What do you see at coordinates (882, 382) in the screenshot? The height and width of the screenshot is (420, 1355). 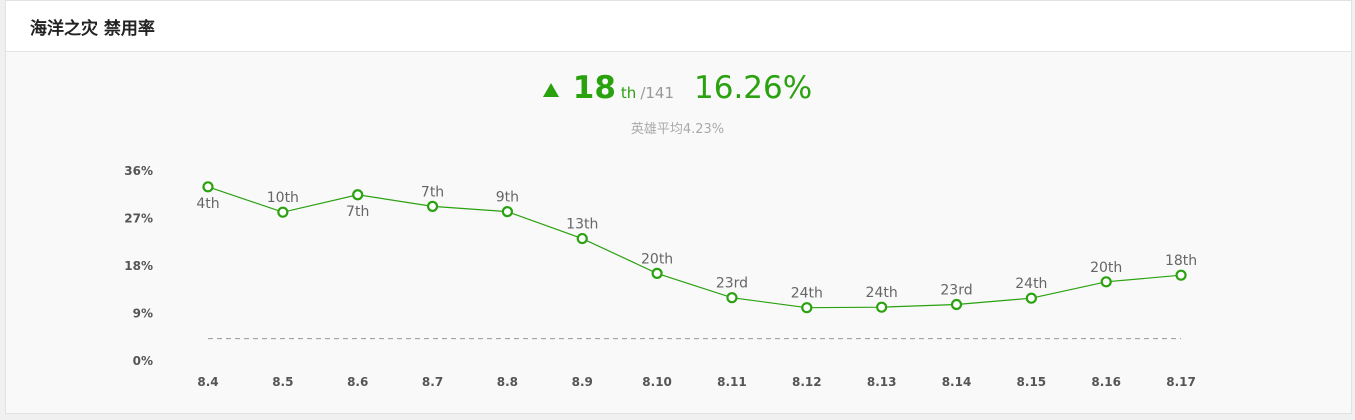 I see `x-tick-label: 8.13` at bounding box center [882, 382].